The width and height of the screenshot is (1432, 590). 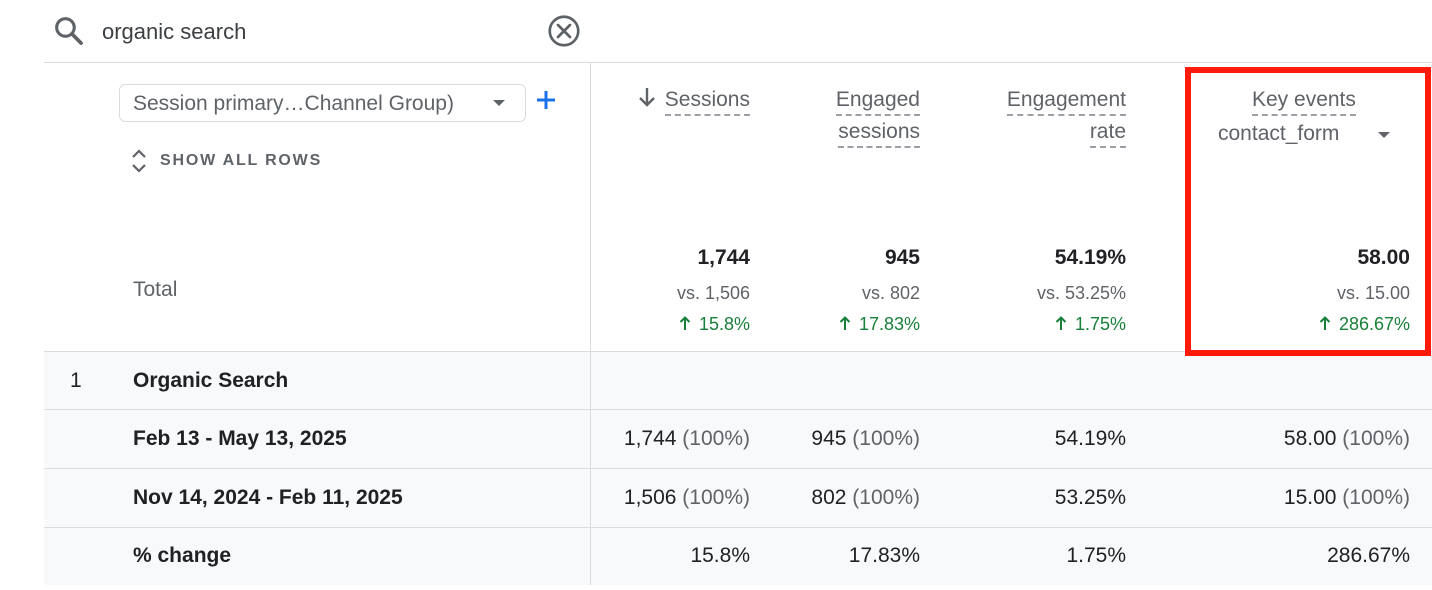 I want to click on column-header-engaged-sessions: Engaged sessions, so click(x=877, y=116).